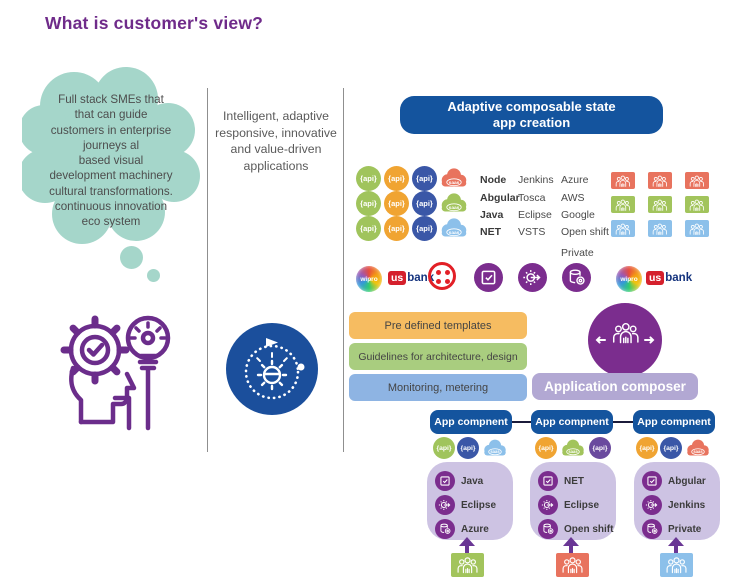 This screenshot has width=733, height=586. I want to click on stack-tool: Eclipse, so click(535, 215).